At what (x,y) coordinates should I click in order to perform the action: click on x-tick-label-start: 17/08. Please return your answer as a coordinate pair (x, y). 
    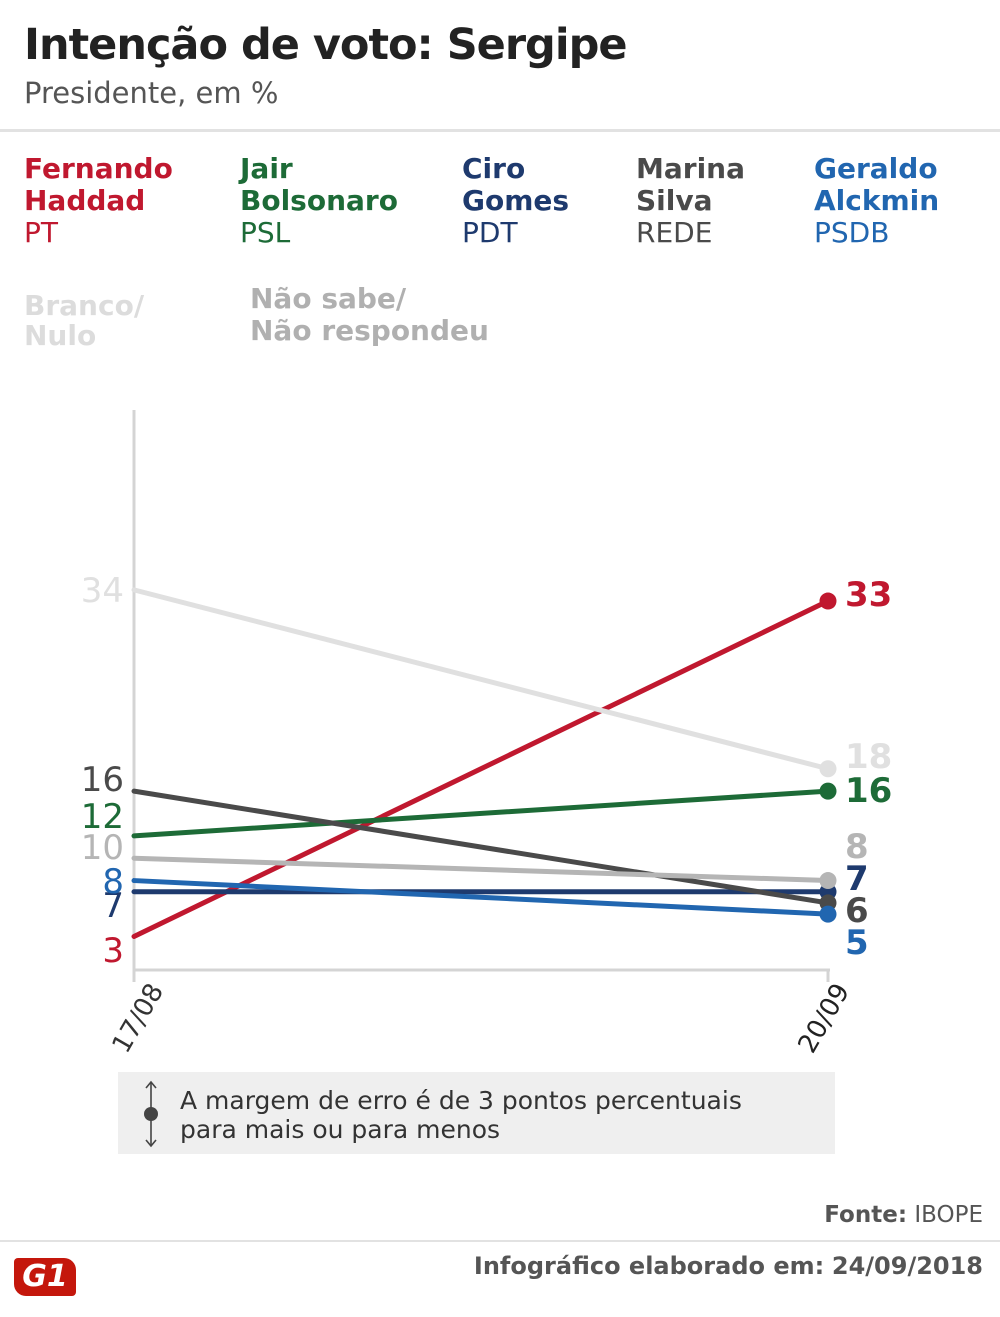
    Looking at the image, I should click on (138, 1019).